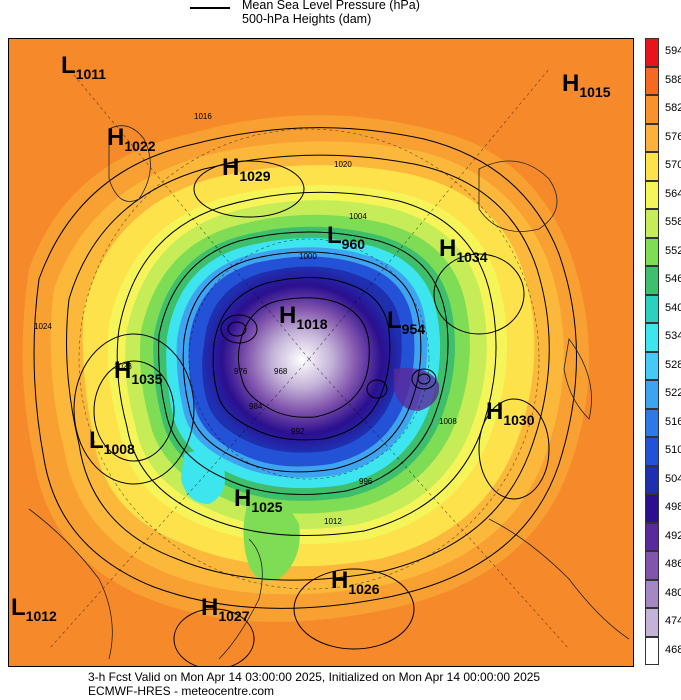 Image resolution: width=681 pixels, height=700 pixels. What do you see at coordinates (84, 67) in the screenshot?
I see `pressure-center-low: L1011` at bounding box center [84, 67].